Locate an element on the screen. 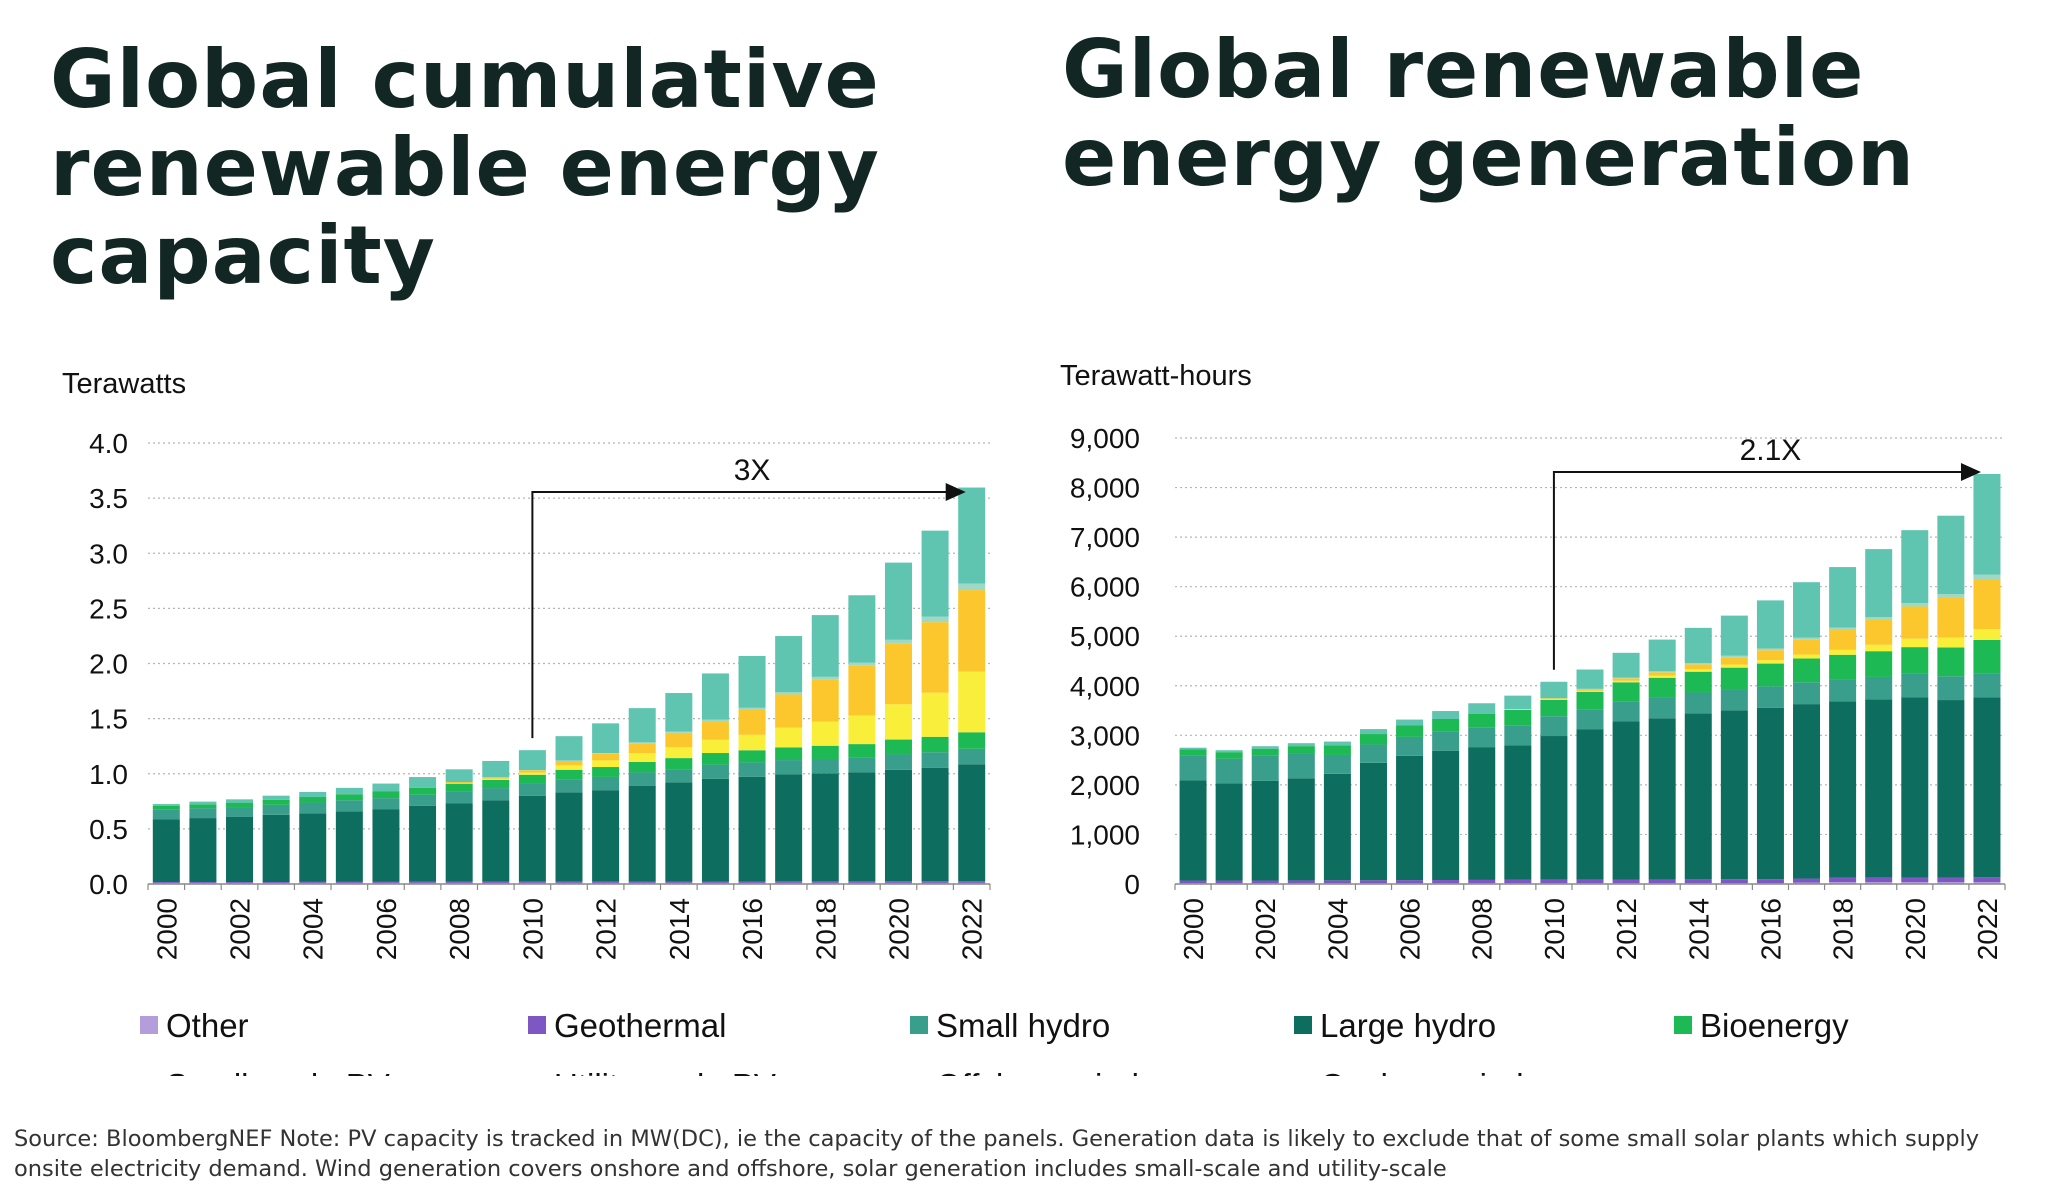  y-tick-label-left: 1.0 is located at coordinates (108, 774).